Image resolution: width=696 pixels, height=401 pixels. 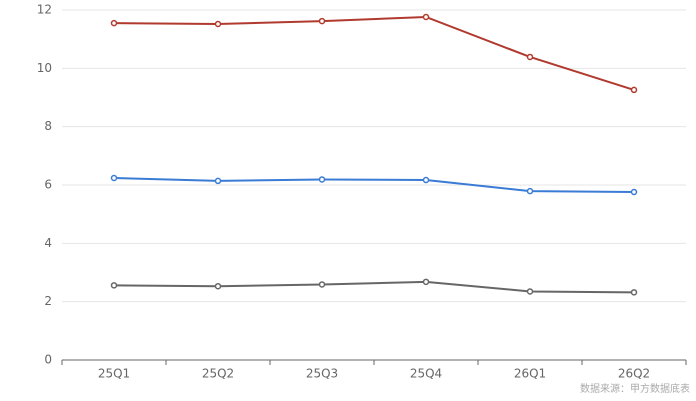 What do you see at coordinates (48, 243) in the screenshot?
I see `y-tick-label: 4` at bounding box center [48, 243].